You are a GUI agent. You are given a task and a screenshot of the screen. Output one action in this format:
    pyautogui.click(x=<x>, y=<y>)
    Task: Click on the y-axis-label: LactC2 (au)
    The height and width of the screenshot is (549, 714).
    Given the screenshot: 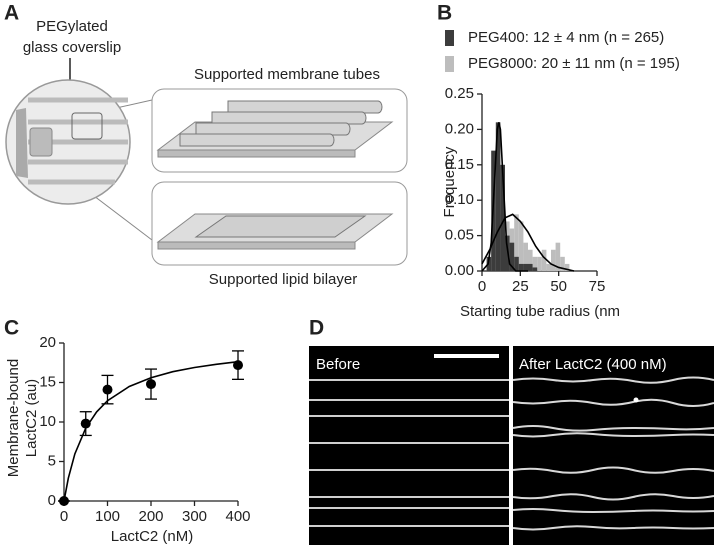 What is the action you would take?
    pyautogui.click(x=31, y=418)
    